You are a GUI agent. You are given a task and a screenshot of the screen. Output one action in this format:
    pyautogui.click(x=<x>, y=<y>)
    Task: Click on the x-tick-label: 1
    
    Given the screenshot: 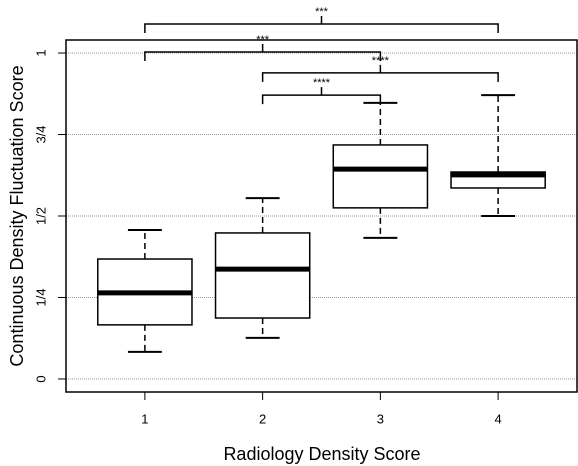 What is the action you would take?
    pyautogui.click(x=144, y=418)
    